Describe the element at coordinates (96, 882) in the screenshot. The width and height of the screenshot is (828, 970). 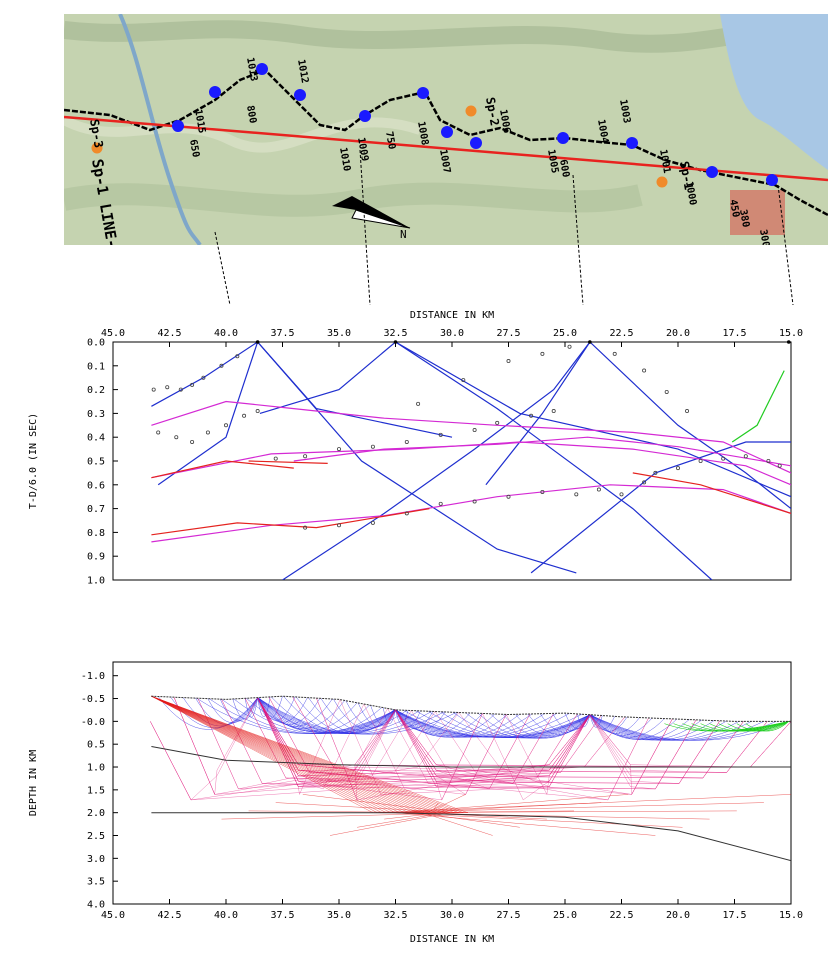
I see `depth-y-tick-label: 3.5` at that location.